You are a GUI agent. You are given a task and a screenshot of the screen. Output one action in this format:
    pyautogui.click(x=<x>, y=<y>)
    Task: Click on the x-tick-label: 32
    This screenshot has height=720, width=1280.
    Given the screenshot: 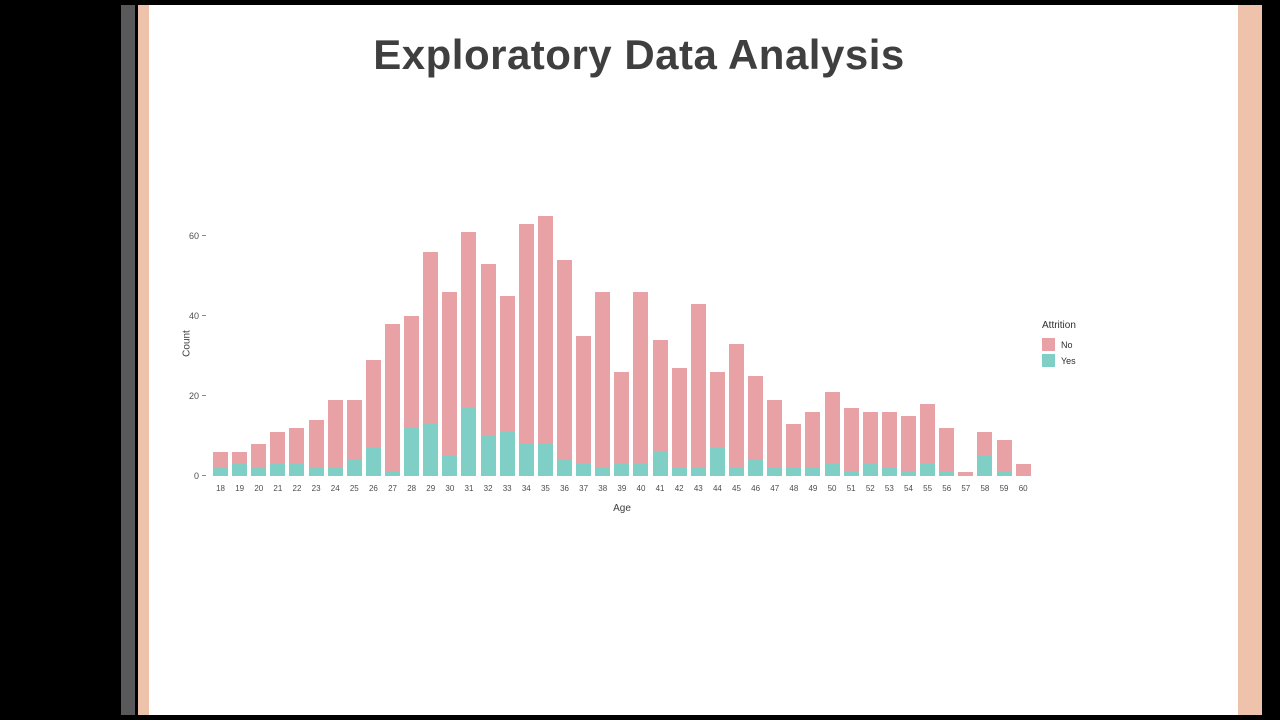 What is the action you would take?
    pyautogui.click(x=488, y=488)
    